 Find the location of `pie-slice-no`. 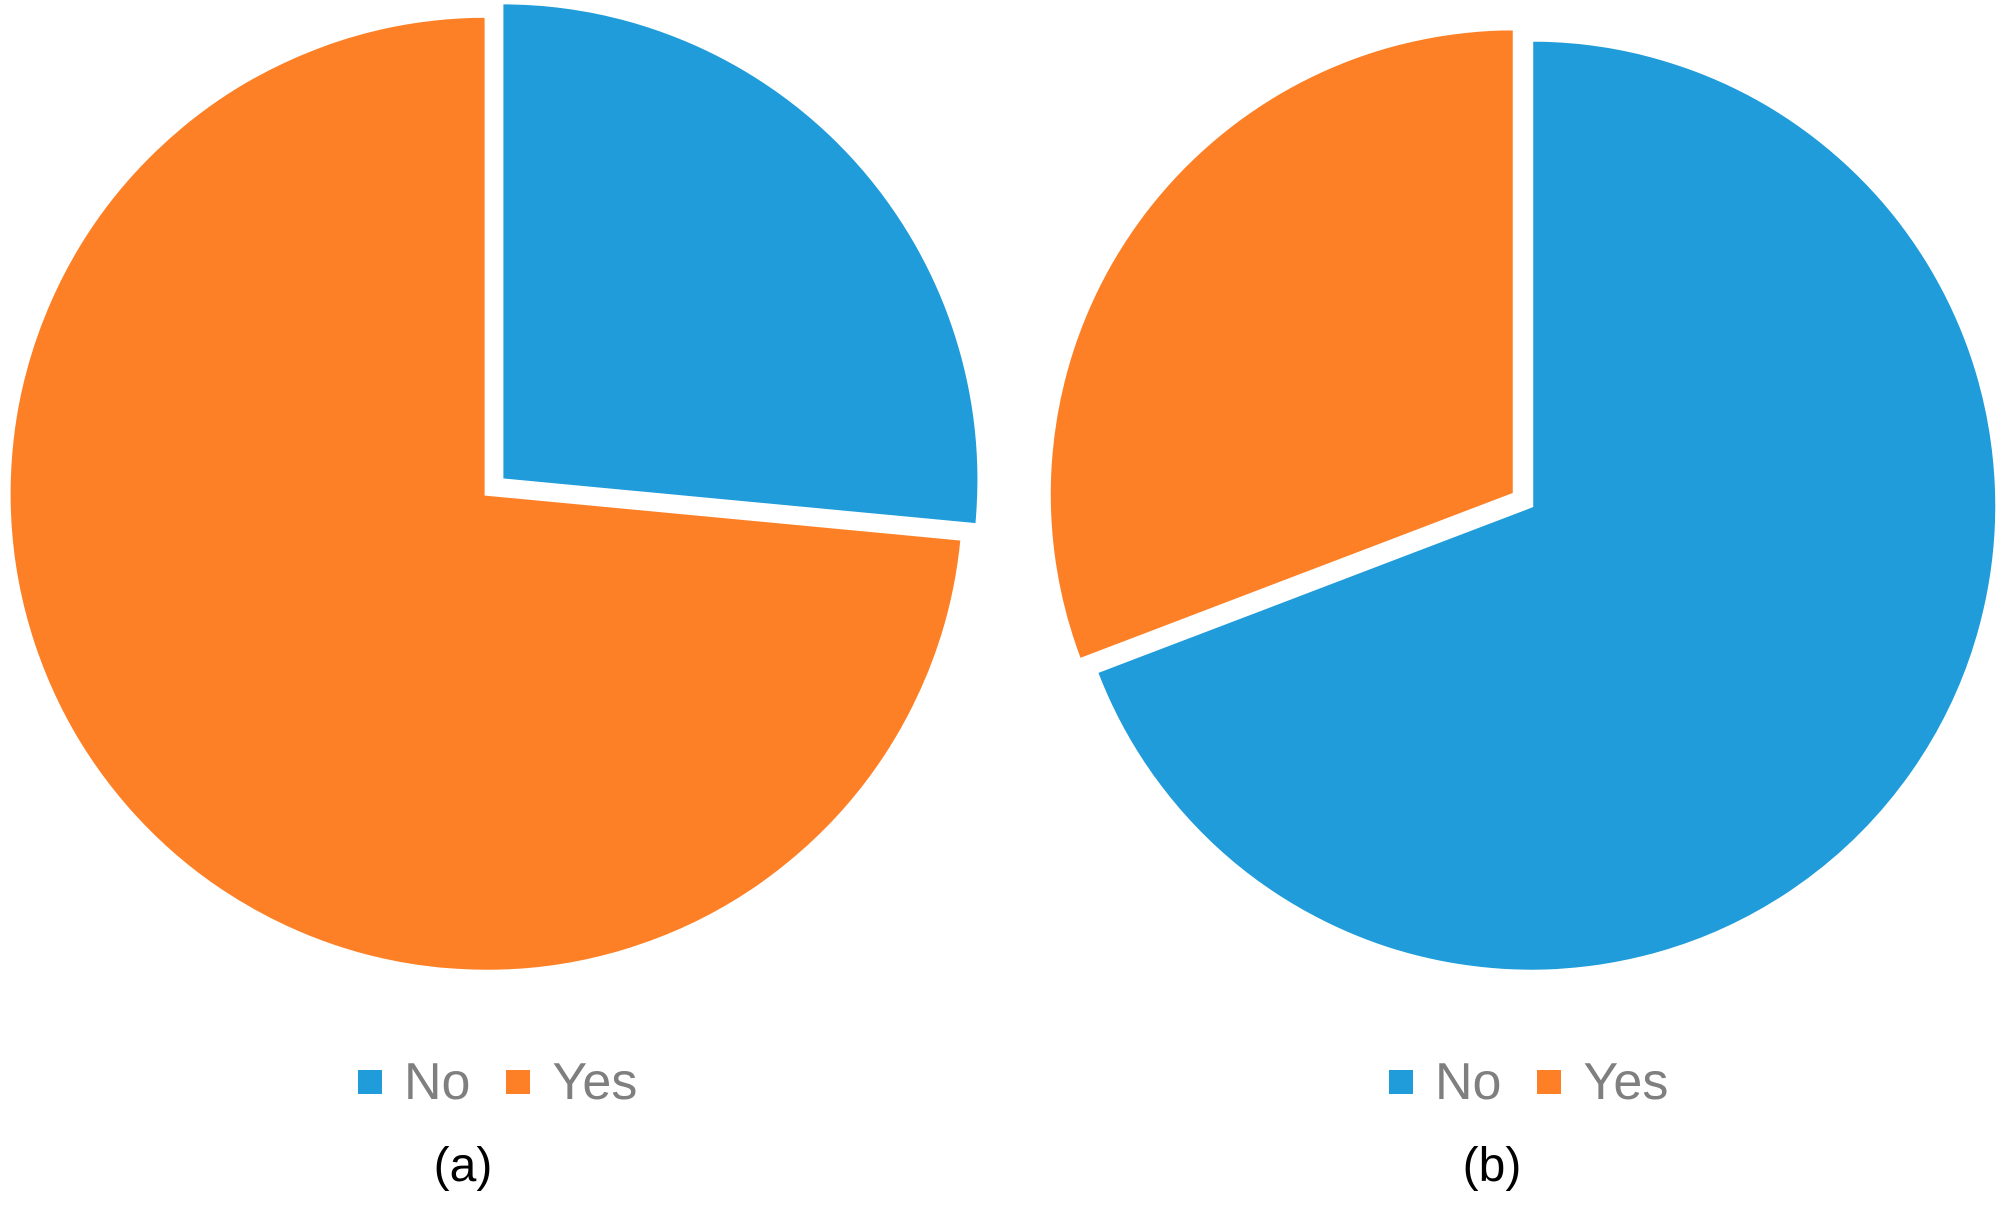

pie-slice-no is located at coordinates (740, 264).